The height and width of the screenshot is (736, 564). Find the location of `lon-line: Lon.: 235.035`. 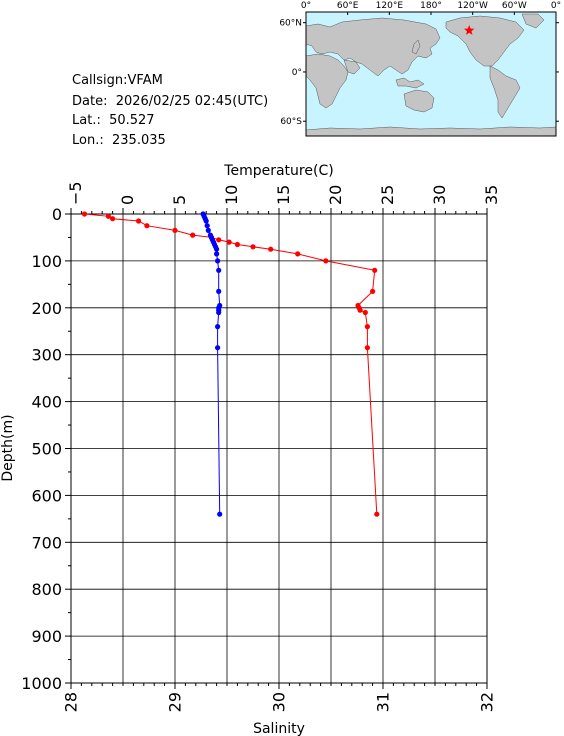

lon-line: Lon.: 235.035 is located at coordinates (119, 140).